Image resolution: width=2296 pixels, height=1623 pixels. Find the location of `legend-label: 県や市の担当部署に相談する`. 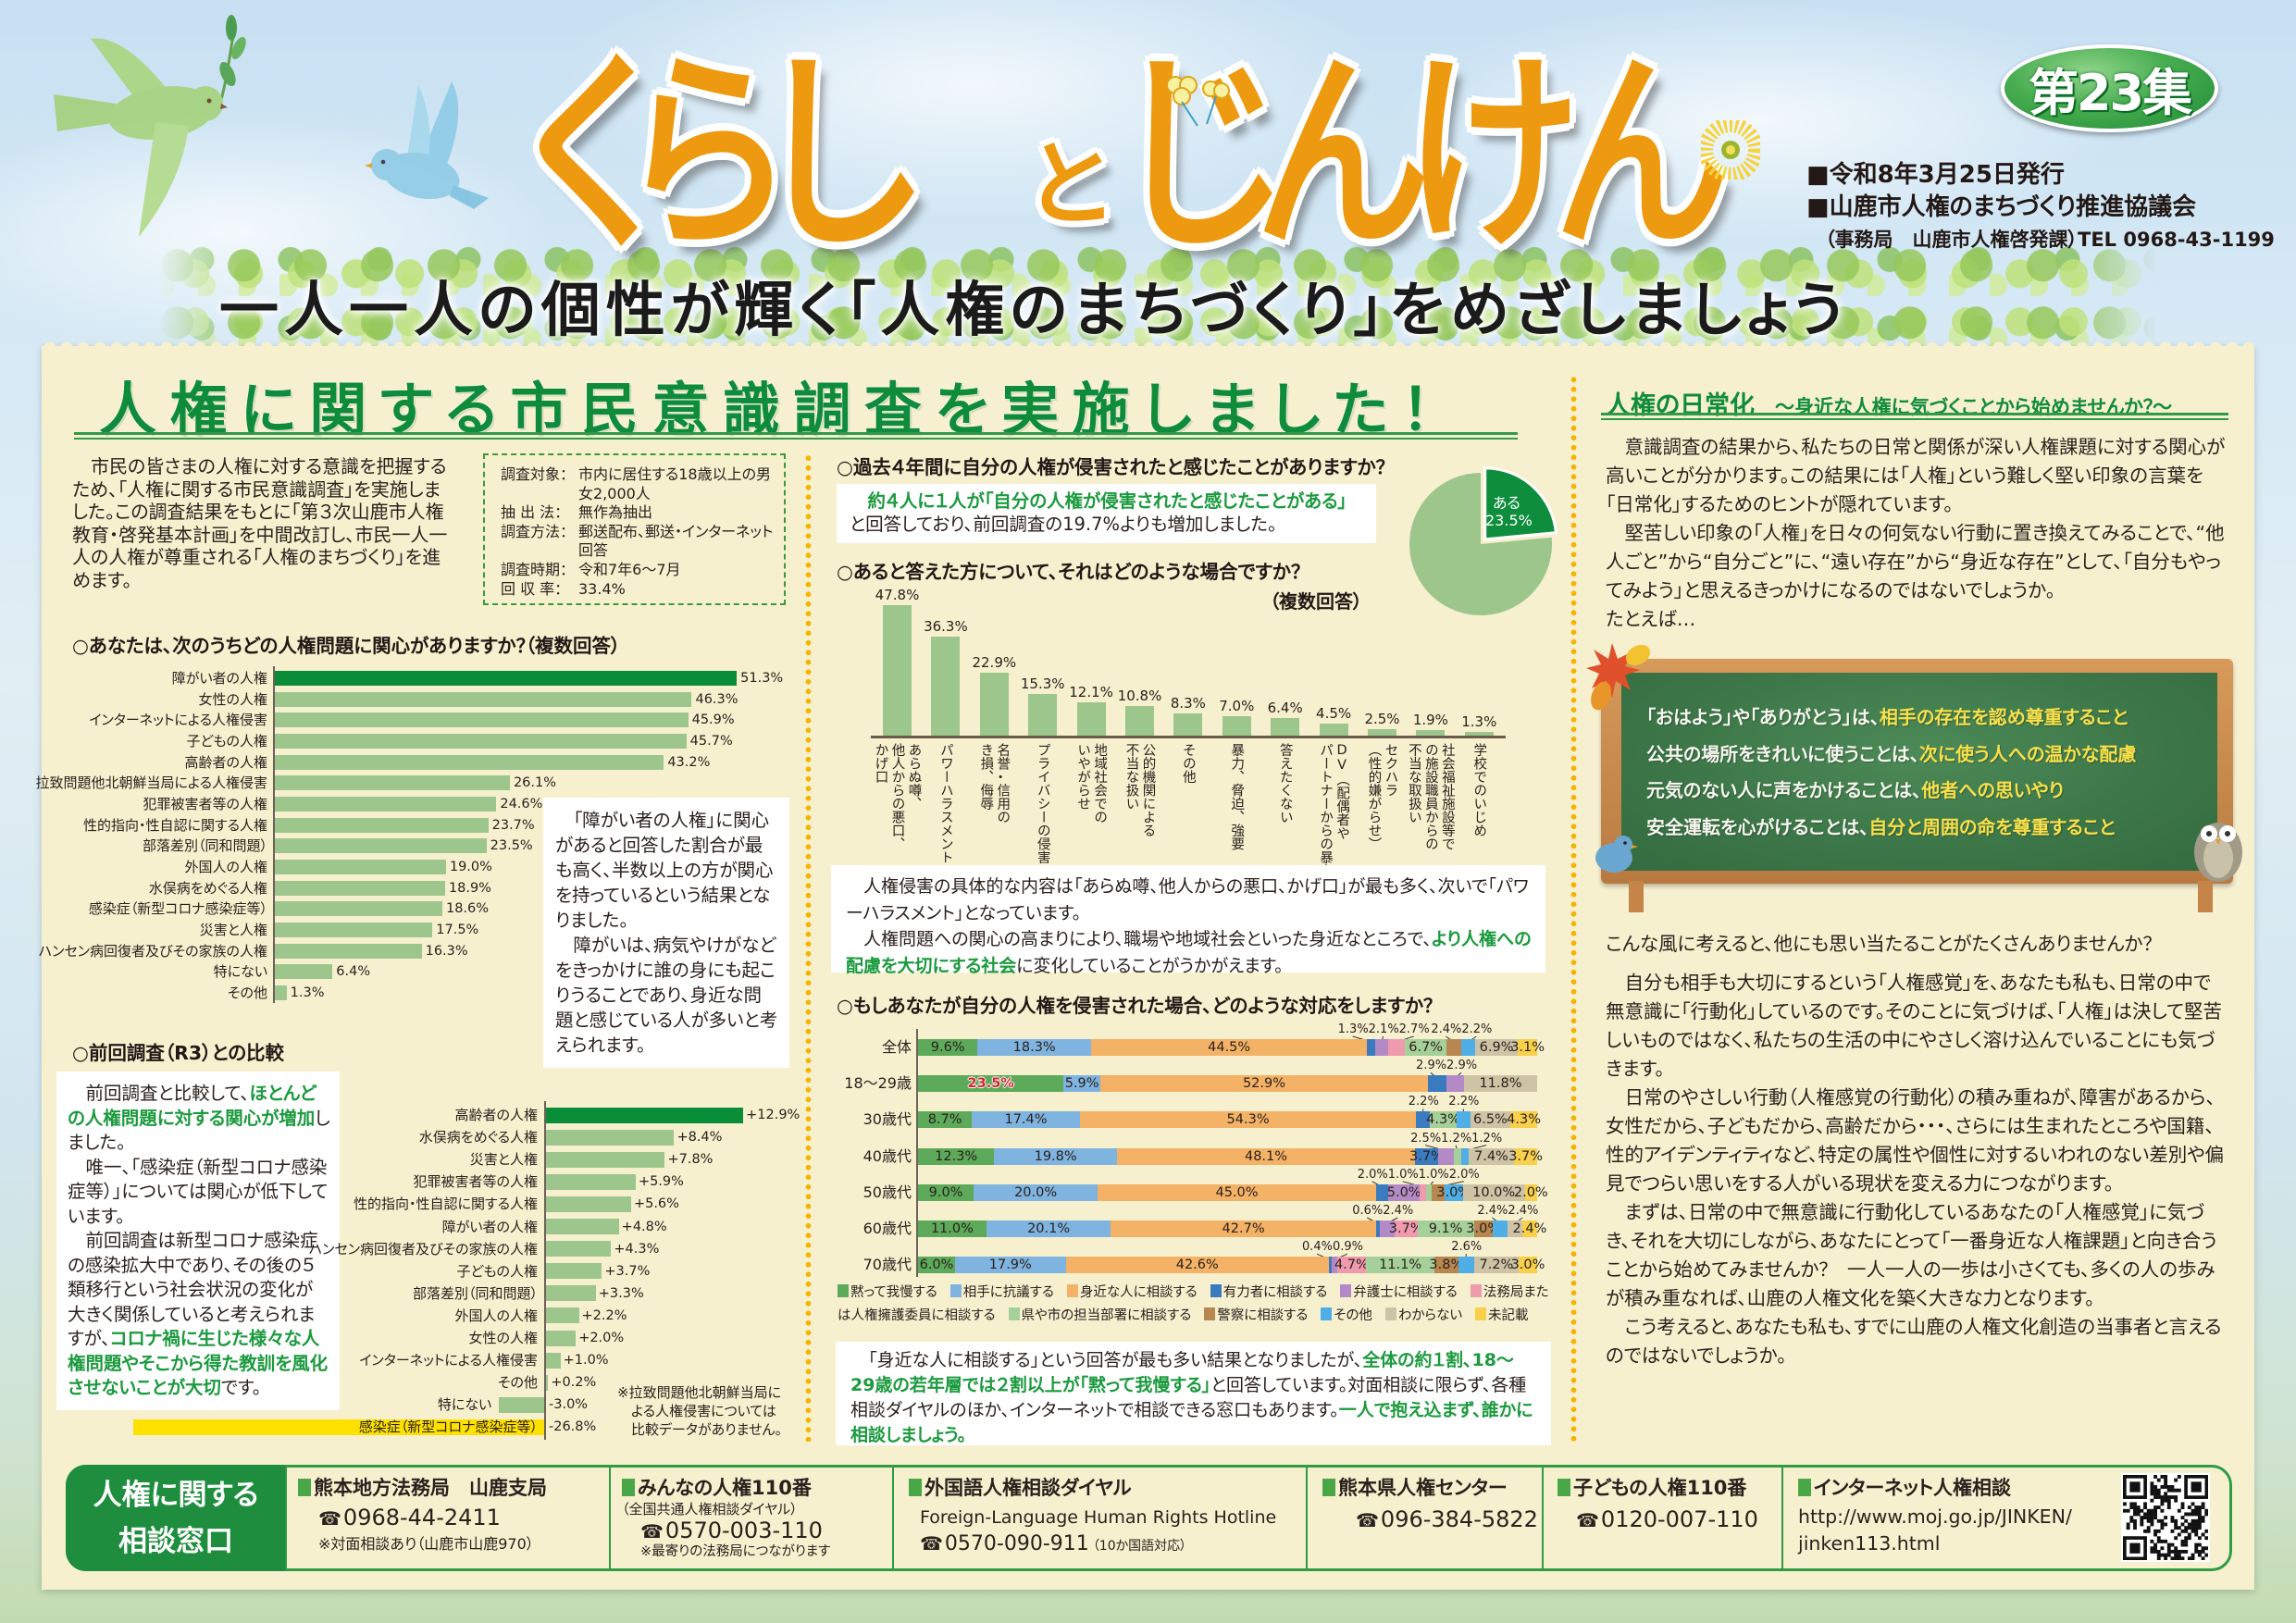

legend-label: 県や市の担当部署に相談する is located at coordinates (1106, 1315).